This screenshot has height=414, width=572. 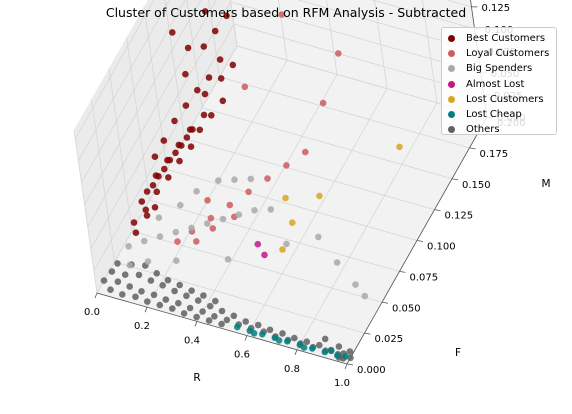 I want to click on legend-item: Lost Customers, so click(x=500, y=99).